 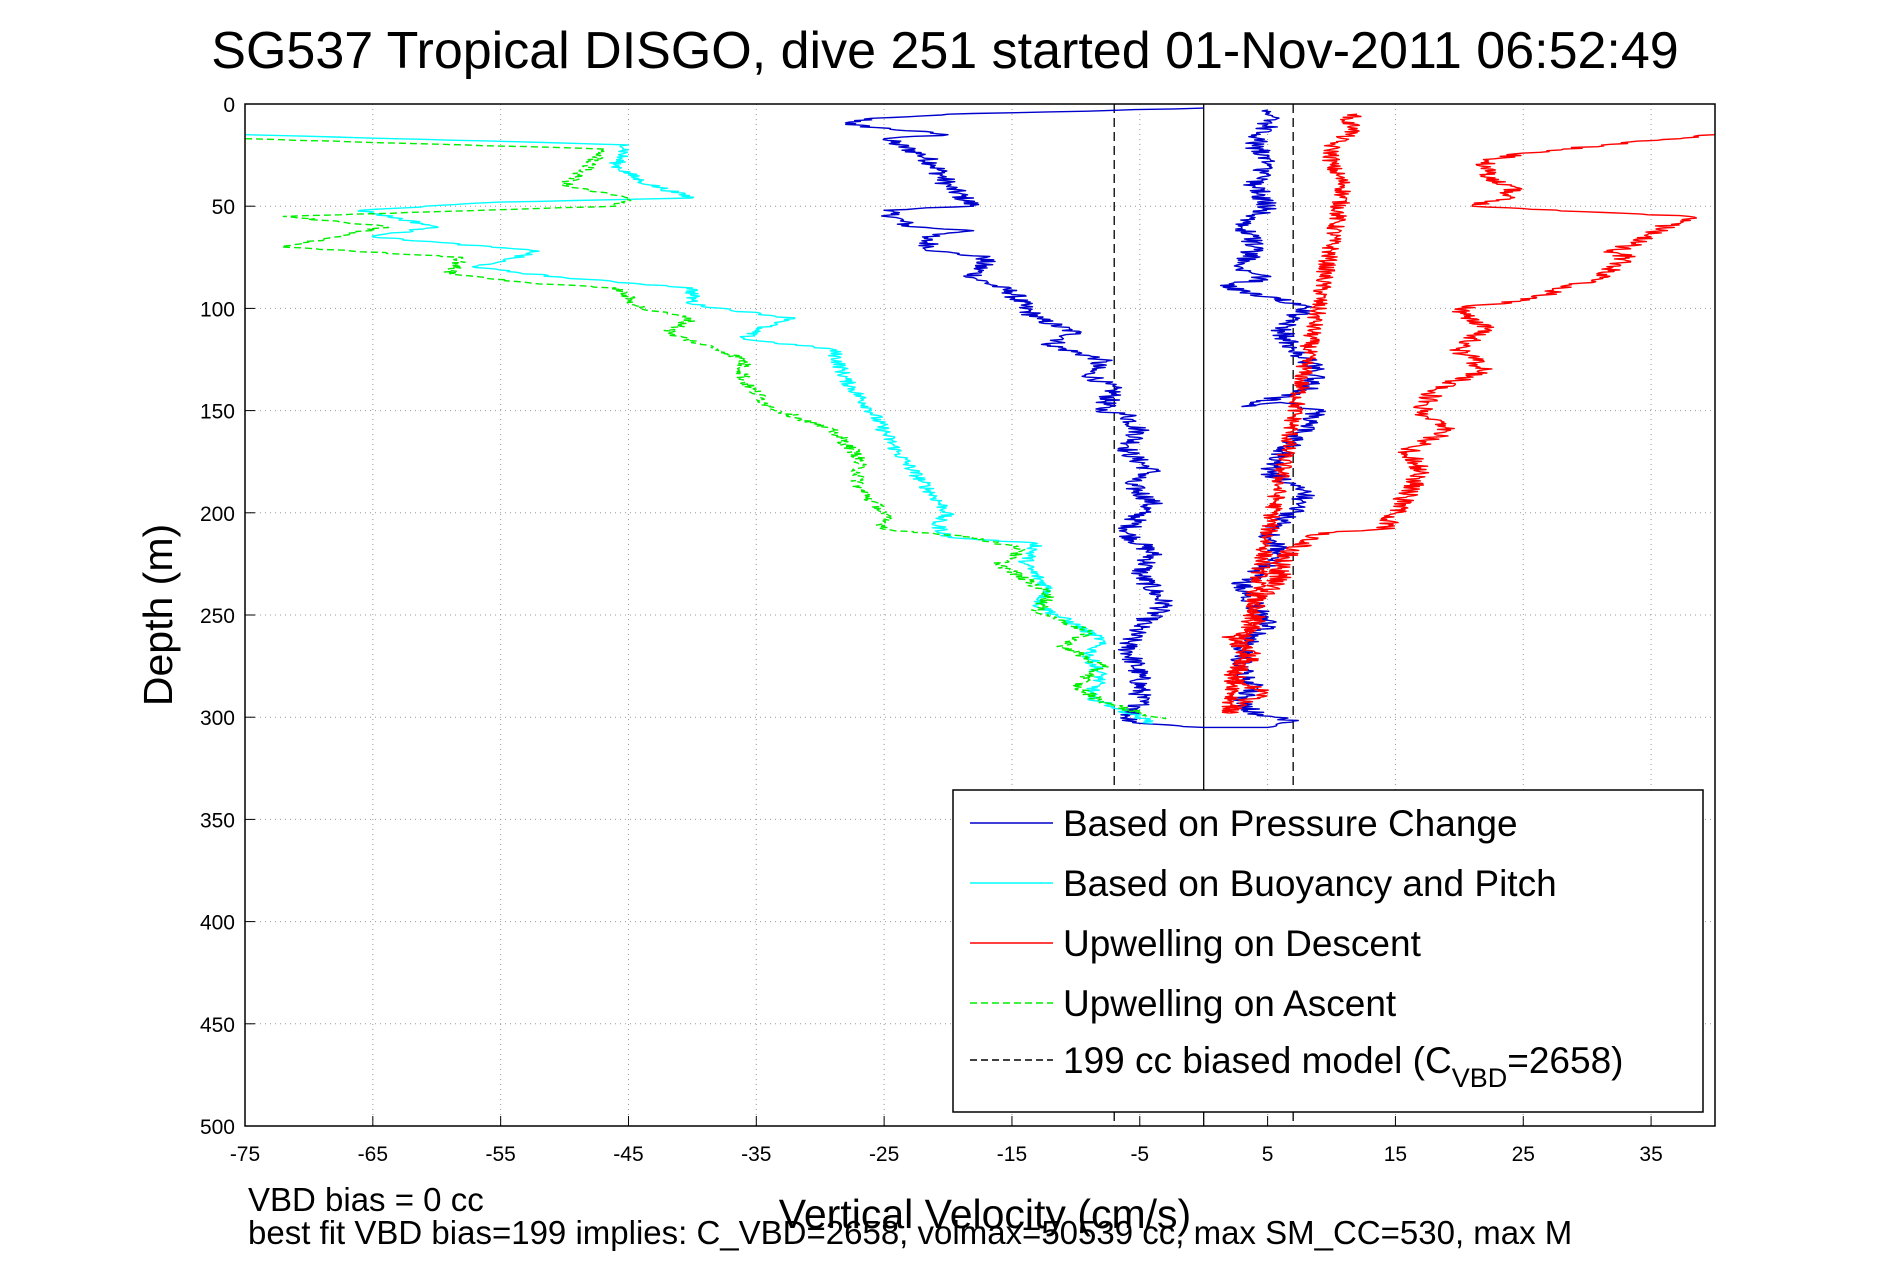 What do you see at coordinates (217, 1127) in the screenshot?
I see `y-tick-label-10: 500` at bounding box center [217, 1127].